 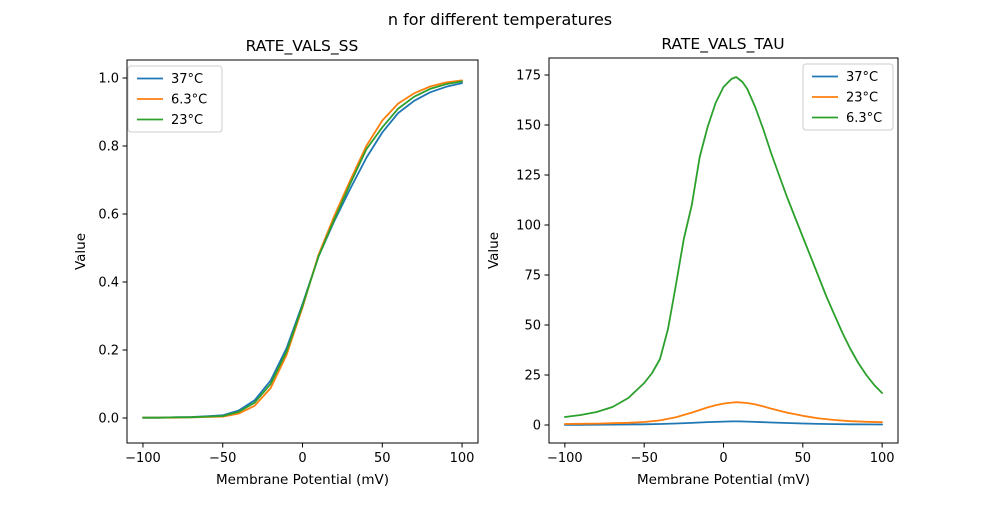 I want to click on subplot-title: RATE_VALS_TAU, so click(x=722, y=44).